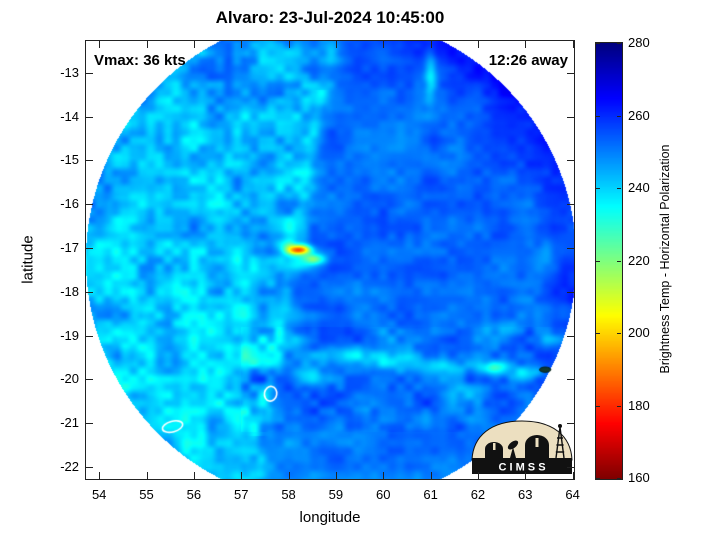 The width and height of the screenshot is (720, 540). I want to click on x-axis-label: longitude, so click(330, 517).